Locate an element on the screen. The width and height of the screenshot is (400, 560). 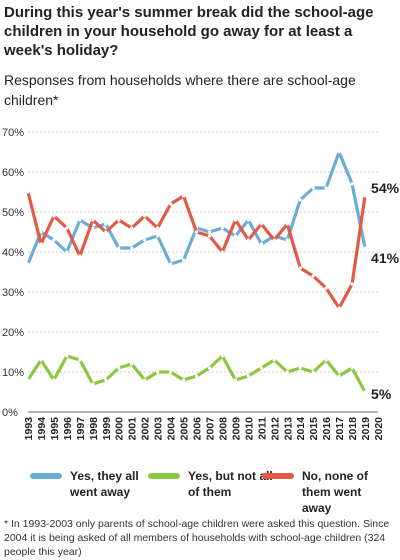
end-label: 54% is located at coordinates (385, 188).